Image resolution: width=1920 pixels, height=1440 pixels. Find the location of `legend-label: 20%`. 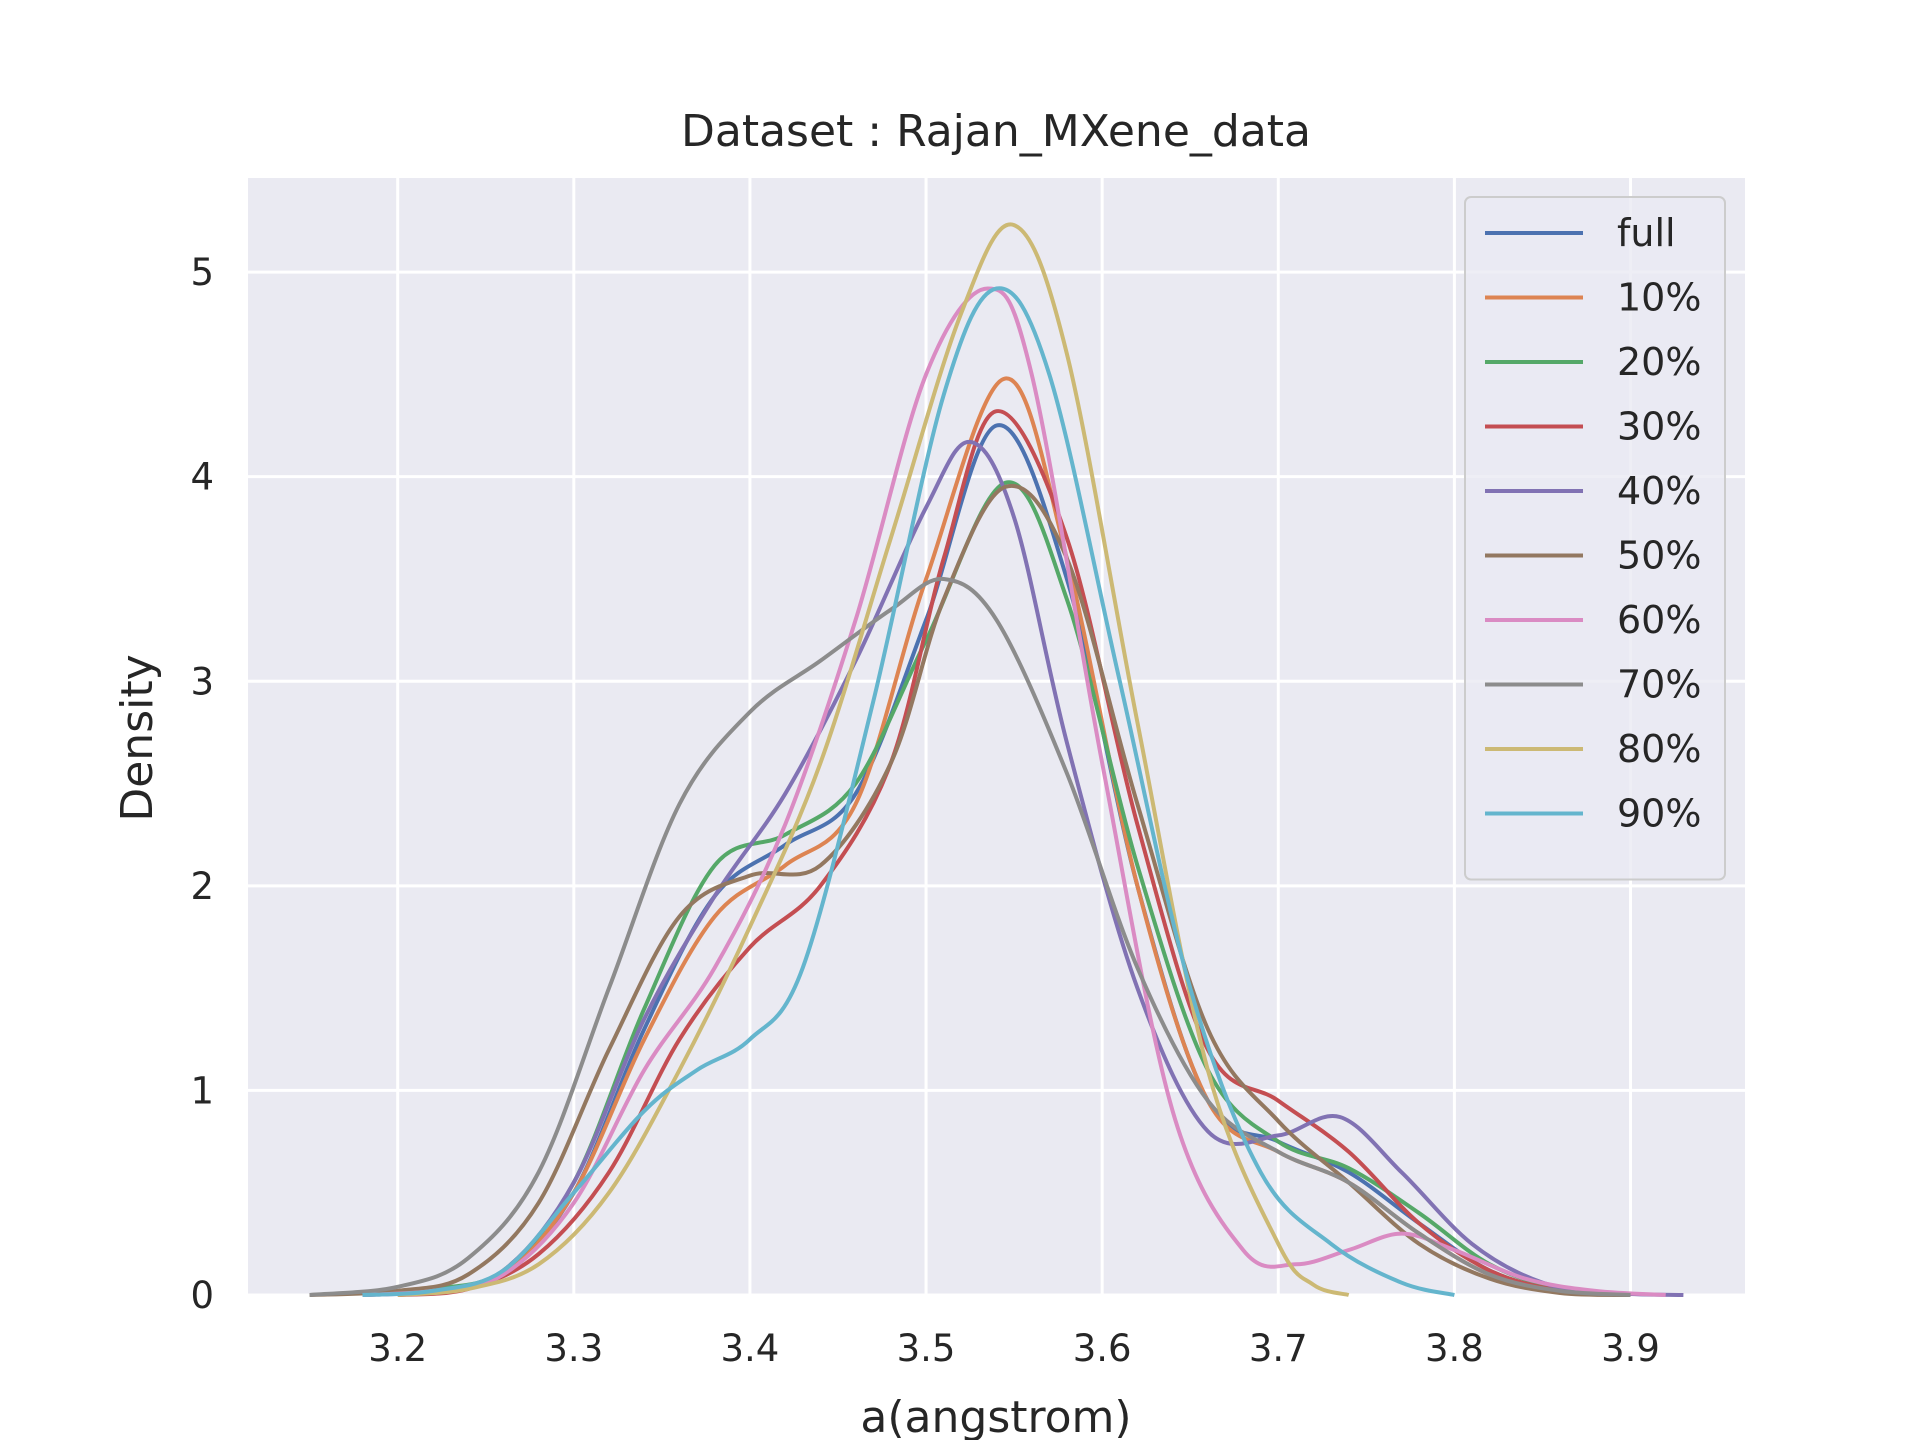

legend-label: 20% is located at coordinates (1659, 362).